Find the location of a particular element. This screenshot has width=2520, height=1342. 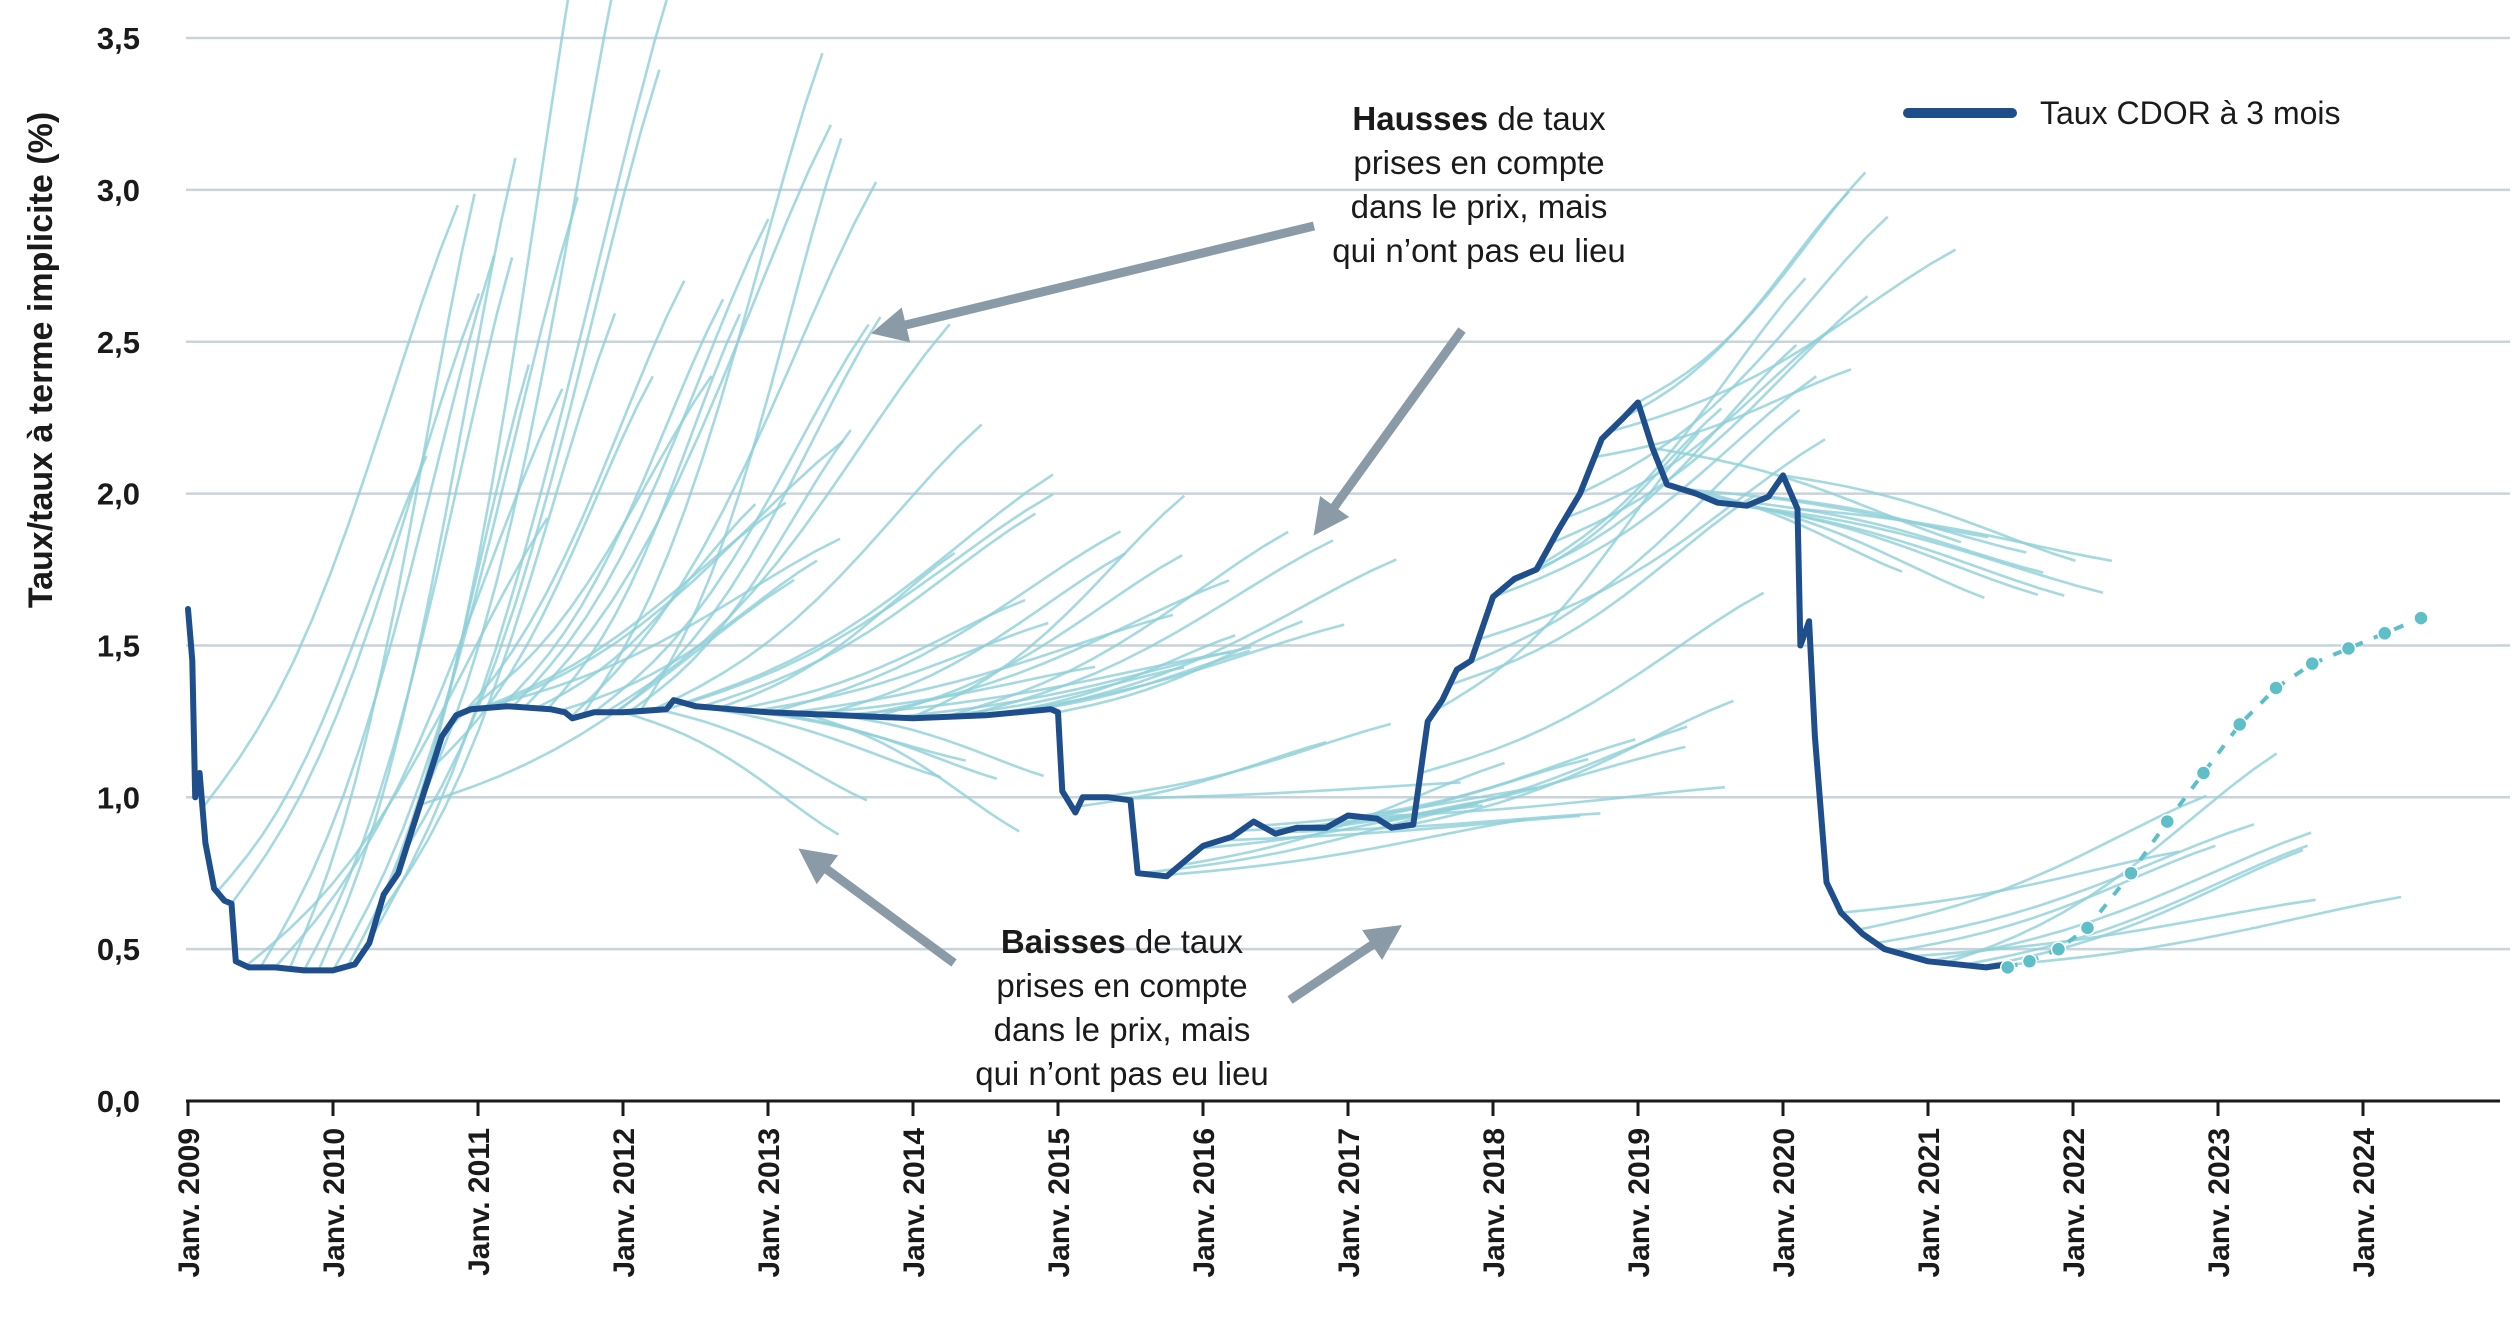

x-tick-label: Janv. 2010 is located at coordinates (334, 1203).